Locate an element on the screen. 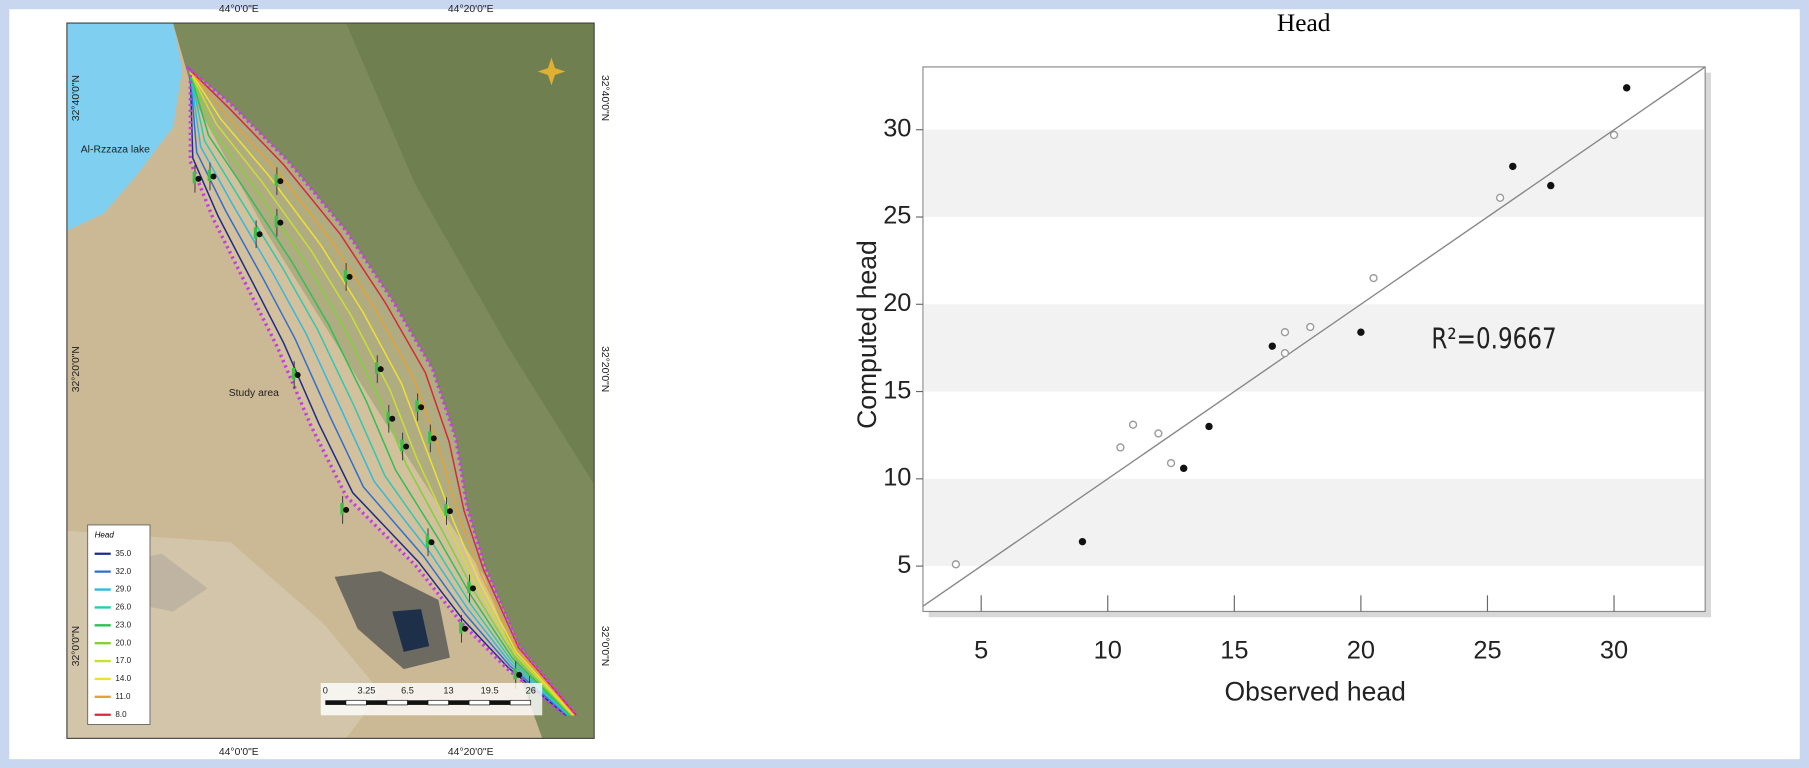 Image resolution: width=1809 pixels, height=768 pixels. scale-label: 13 is located at coordinates (448, 691).